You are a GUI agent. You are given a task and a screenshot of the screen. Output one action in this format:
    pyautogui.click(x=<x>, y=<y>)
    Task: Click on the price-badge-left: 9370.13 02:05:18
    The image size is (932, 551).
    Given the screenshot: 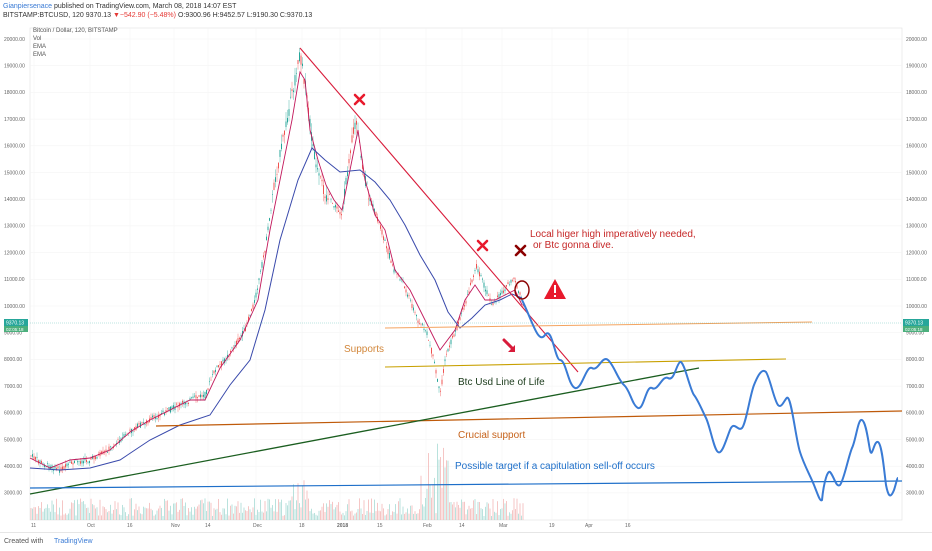 What is the action you would take?
    pyautogui.click(x=16, y=325)
    